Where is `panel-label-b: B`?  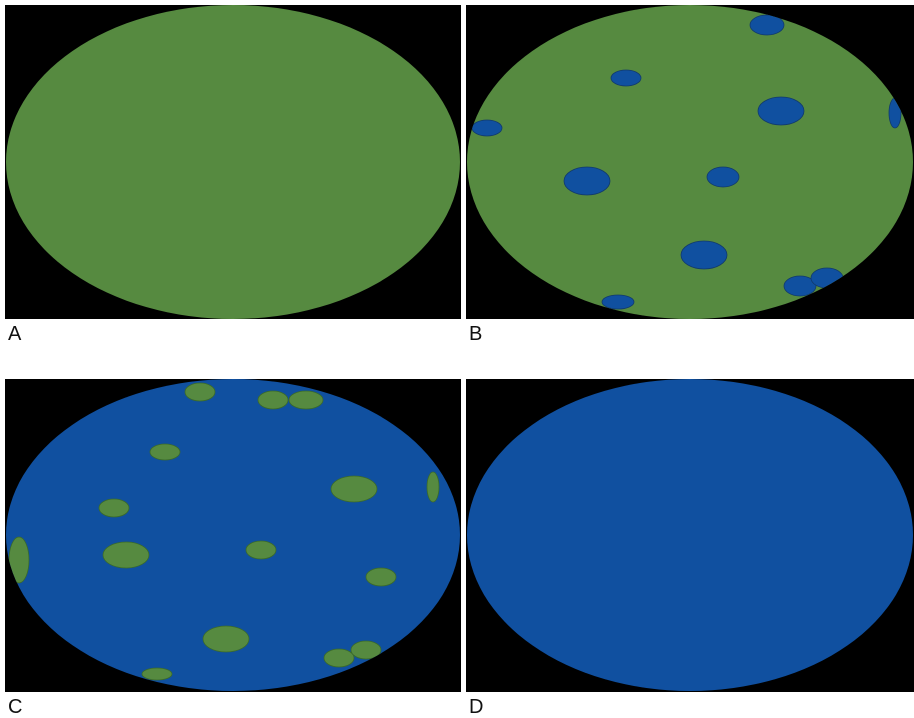 panel-label-b: B is located at coordinates (476, 334).